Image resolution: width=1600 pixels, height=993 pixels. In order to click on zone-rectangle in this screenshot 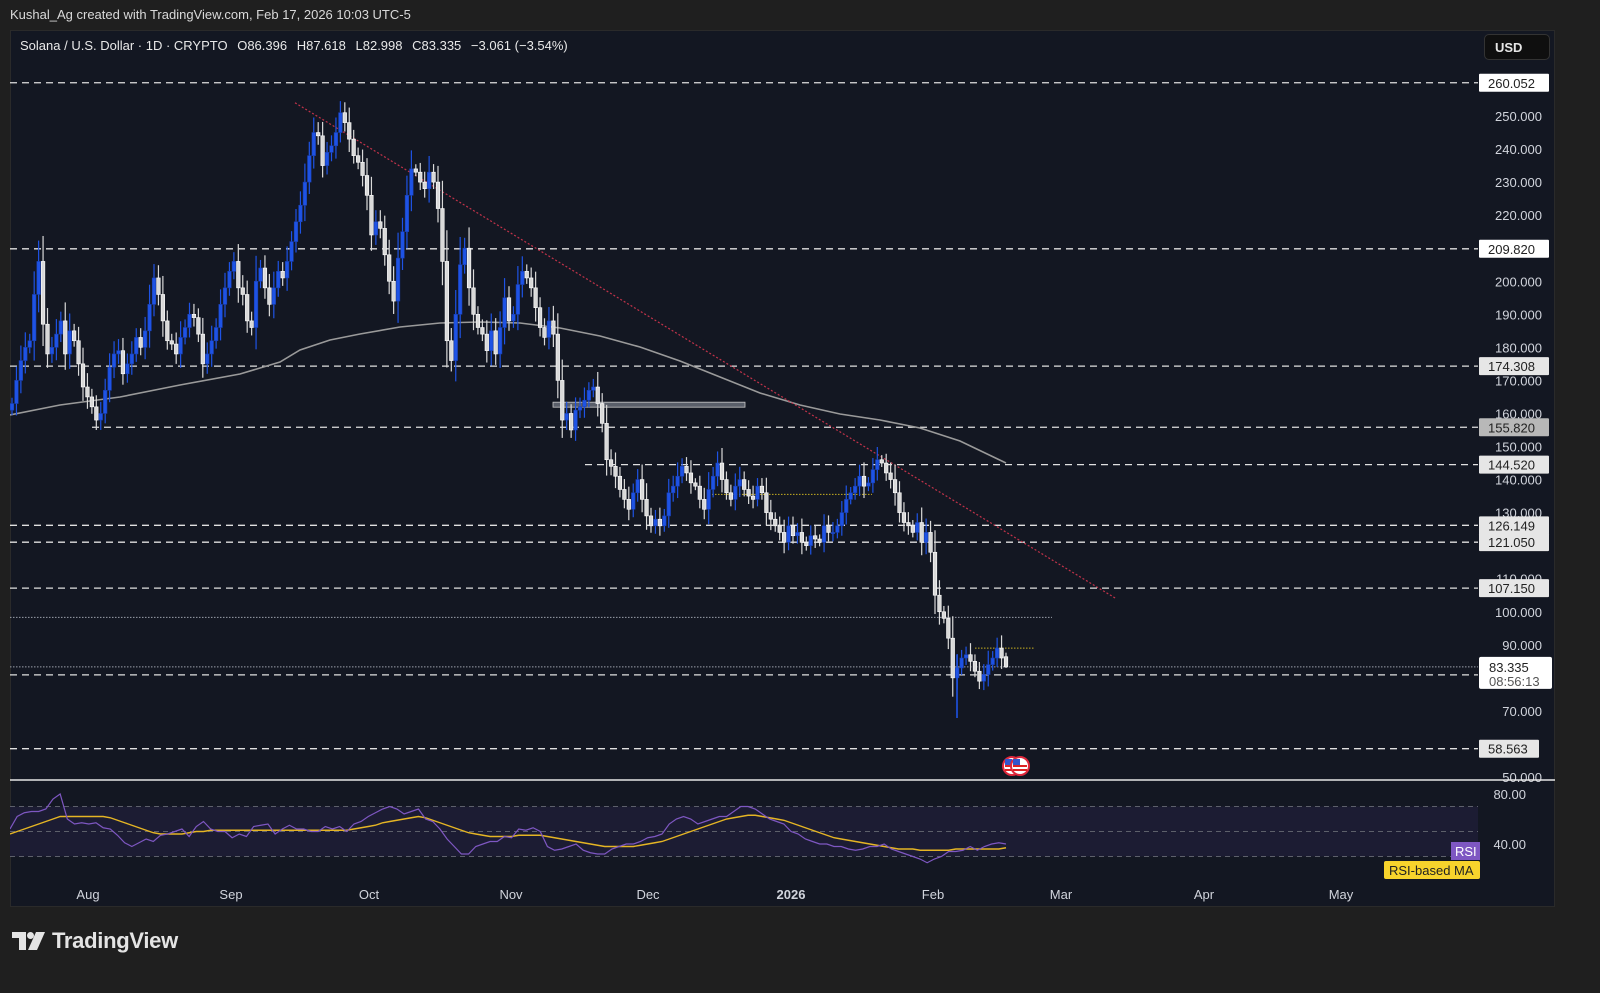, I will do `click(649, 404)`.